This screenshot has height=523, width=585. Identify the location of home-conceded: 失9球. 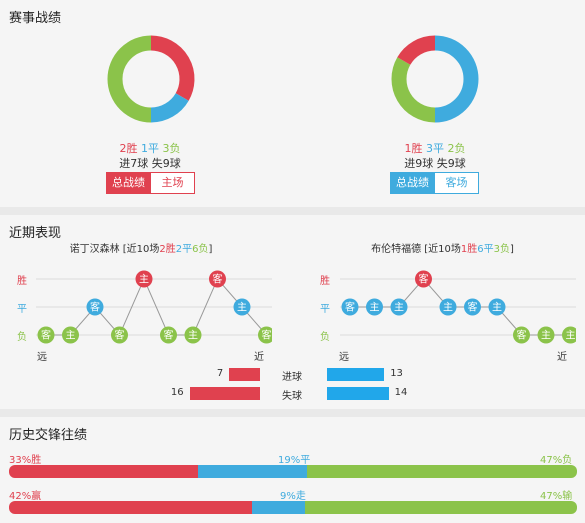
(166, 163).